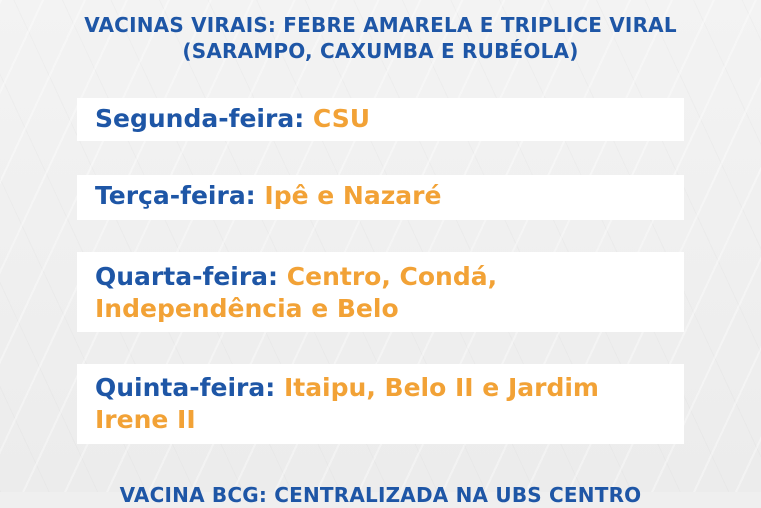 The height and width of the screenshot is (508, 761). Describe the element at coordinates (187, 276) in the screenshot. I see `day-label: Quarta-feira:` at that location.